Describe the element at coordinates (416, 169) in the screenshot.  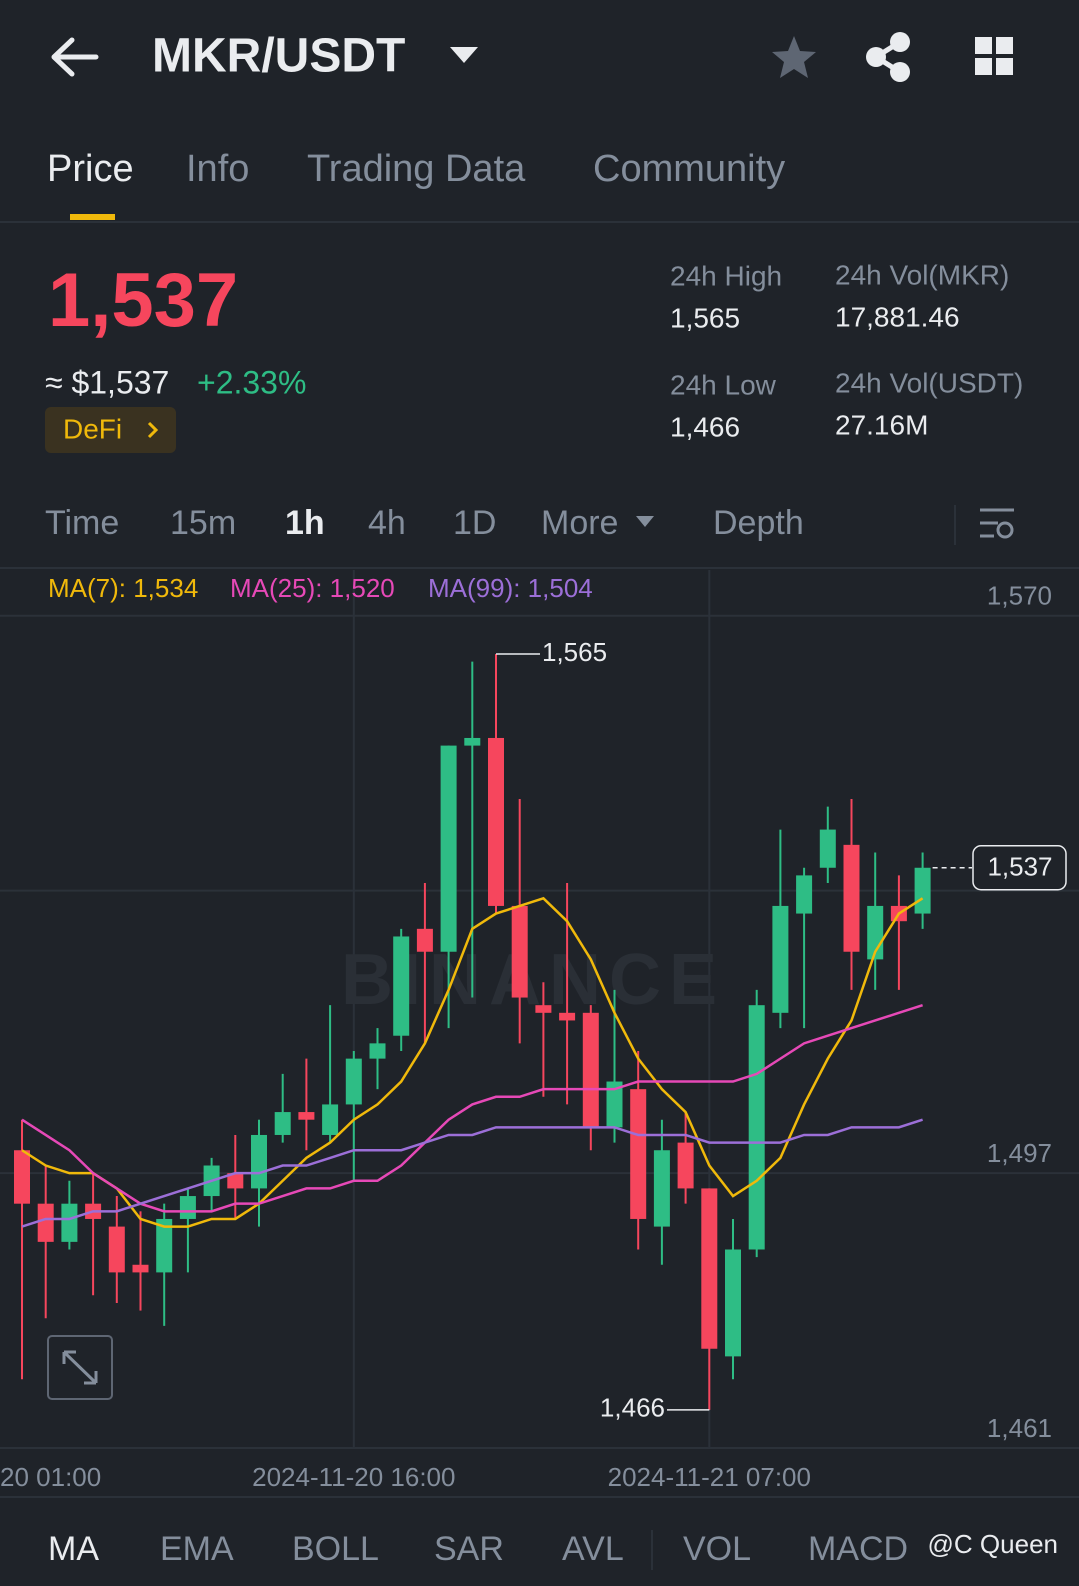
I see `tab: Trading Data` at that location.